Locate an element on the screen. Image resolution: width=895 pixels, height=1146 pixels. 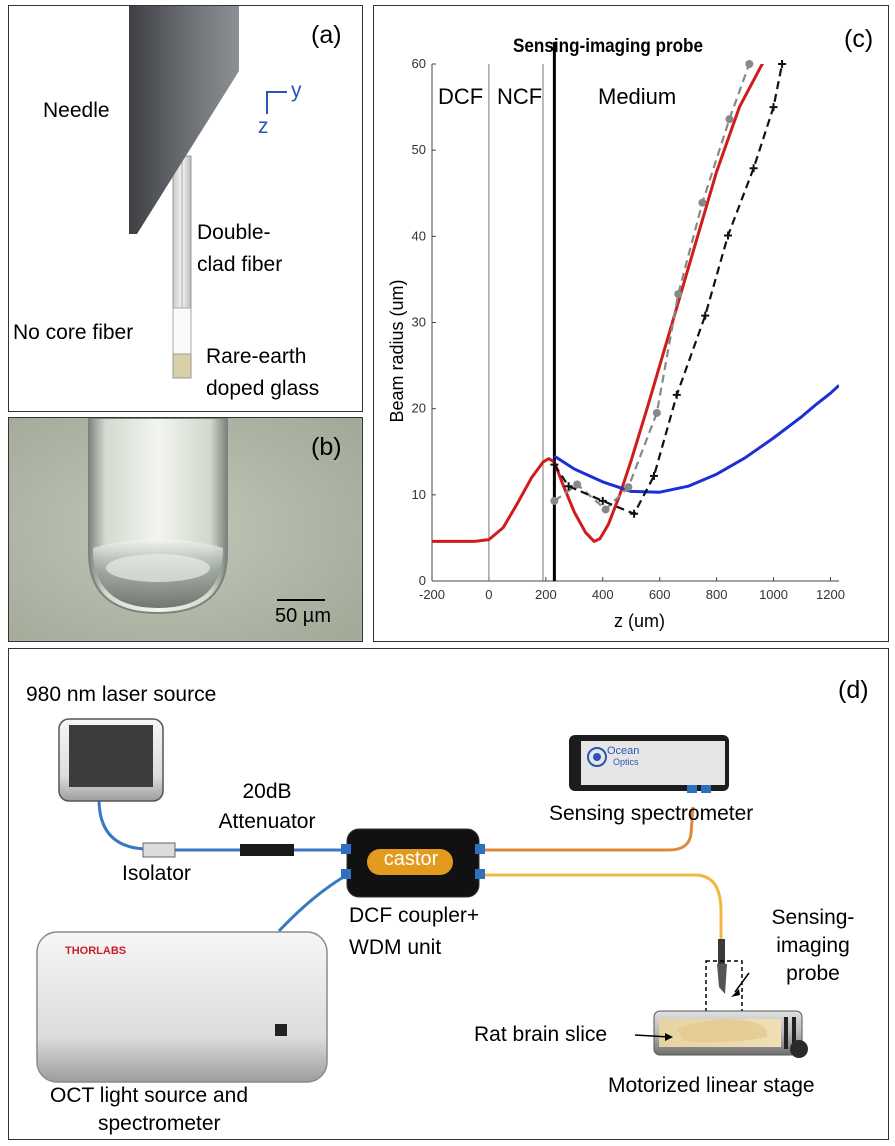
oct-label-1: OCT light source and is located at coordinates (149, 1095).